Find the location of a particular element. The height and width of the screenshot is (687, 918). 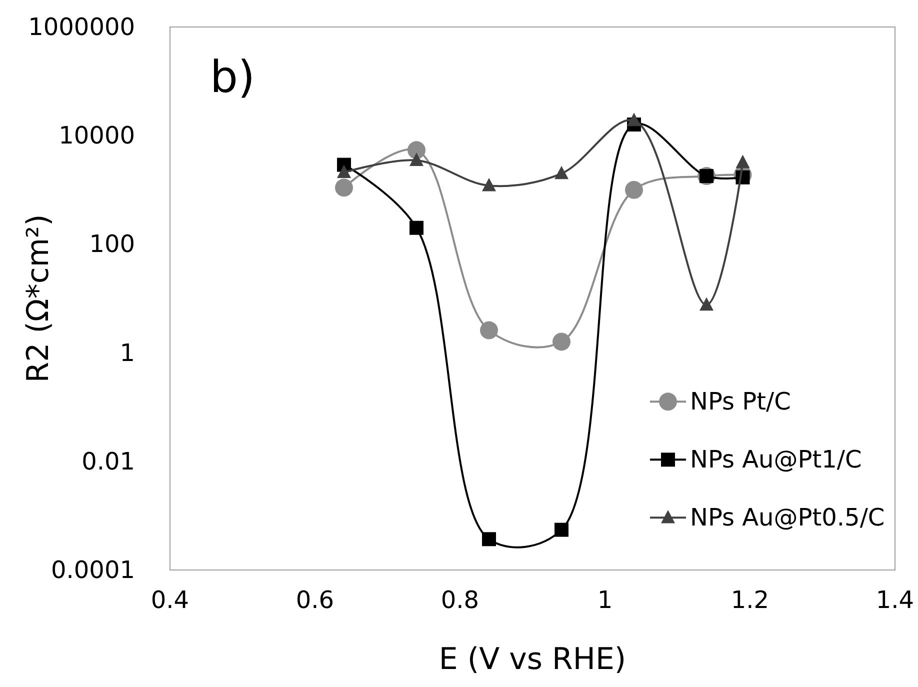

y-tick-label: 1000000 is located at coordinates (81, 27).